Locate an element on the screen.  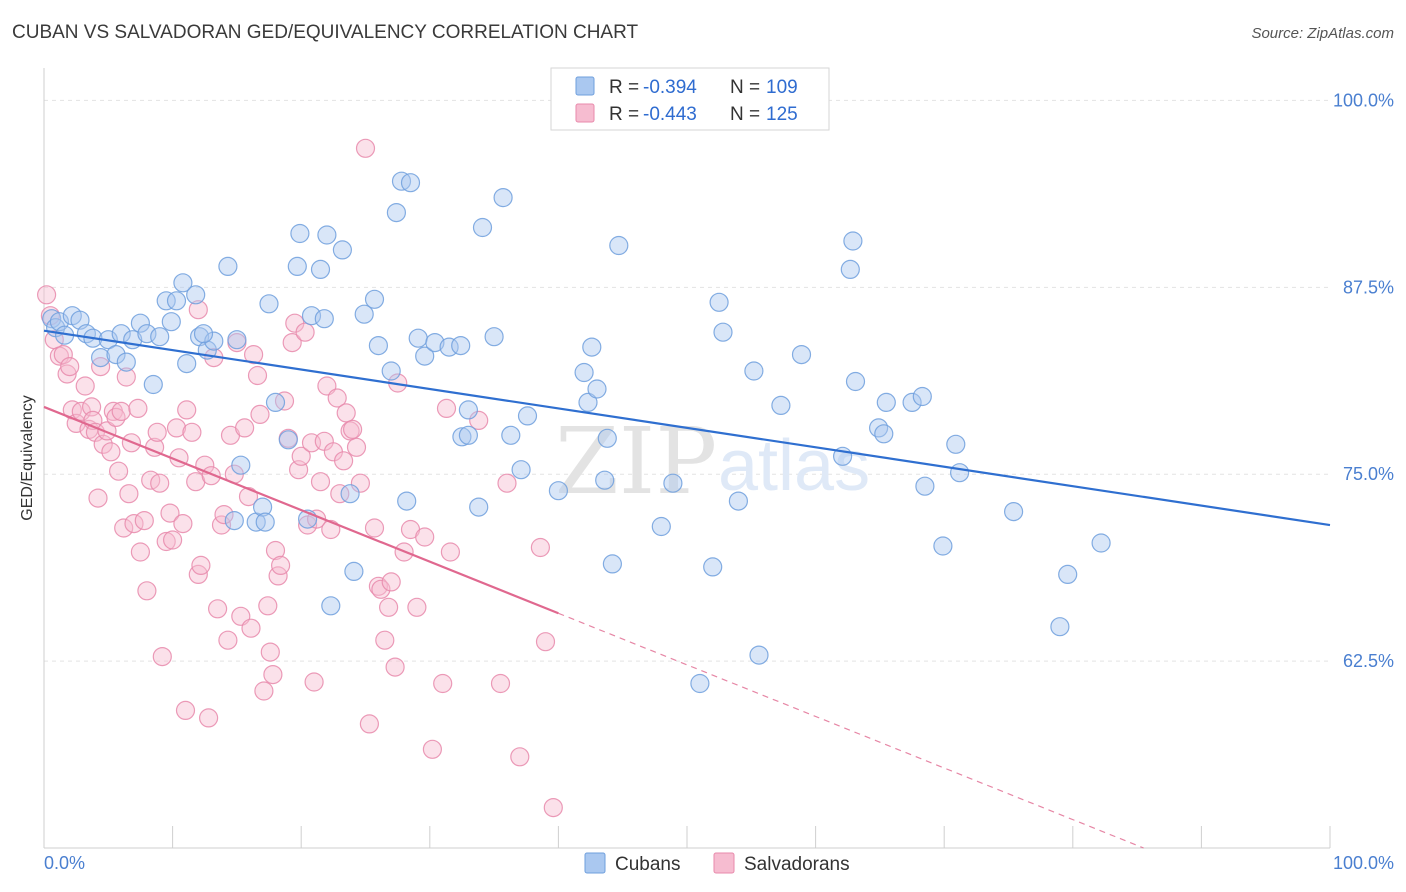
y-tick-label-1: 87.5% is located at coordinates (1368, 287).